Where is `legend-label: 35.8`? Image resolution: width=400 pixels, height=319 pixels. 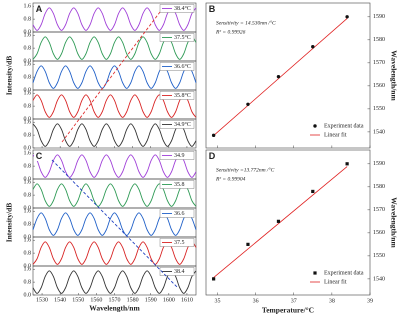
legend-label: 35.8 is located at coordinates (179, 185).